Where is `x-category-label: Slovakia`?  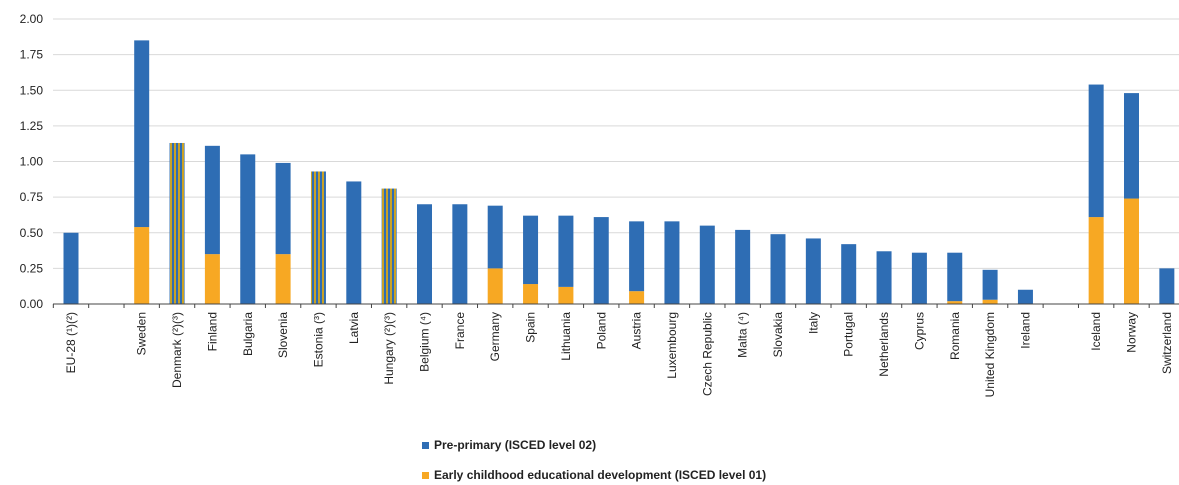
x-category-label: Slovakia is located at coordinates (778, 335).